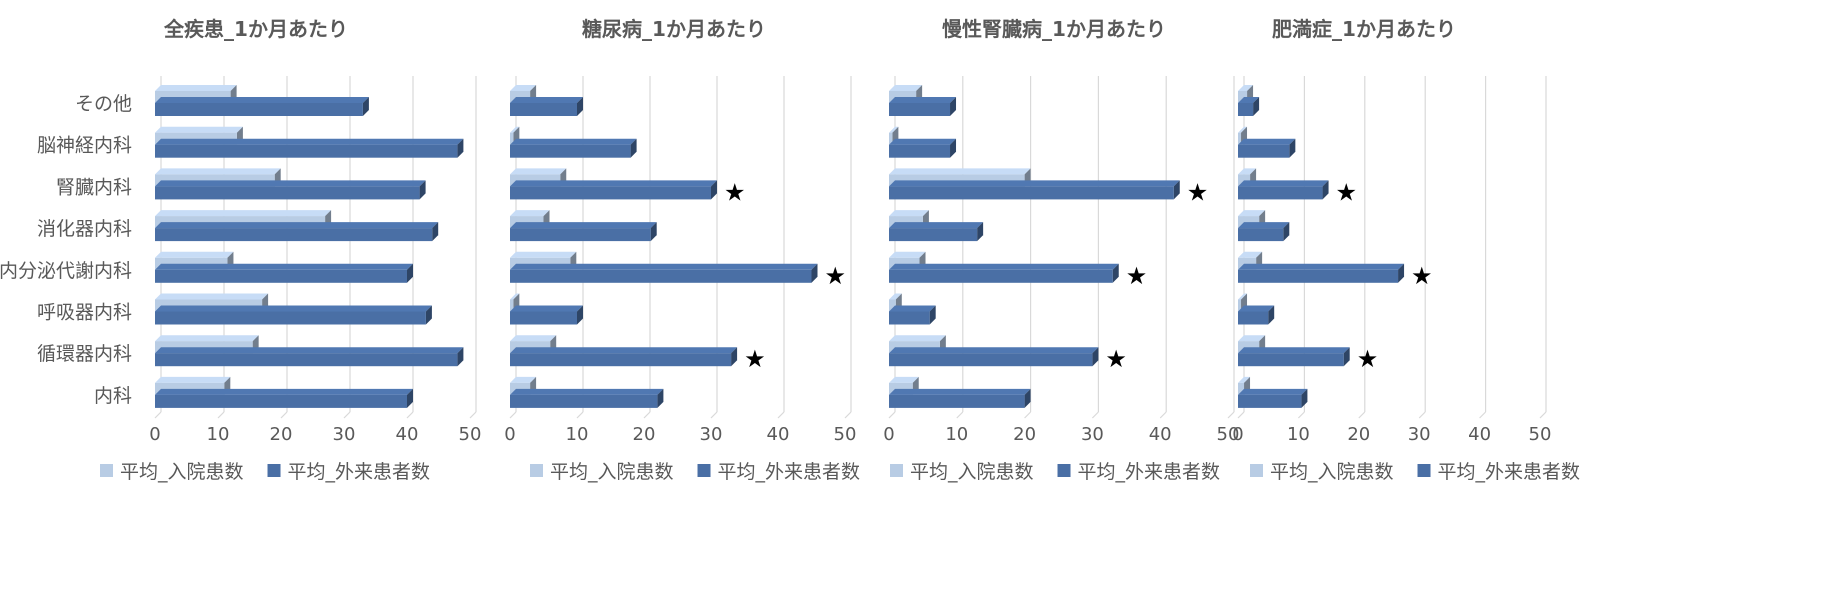 This screenshot has width=1836, height=597. I want to click on category-label: 呼吸器内科, so click(84, 313).